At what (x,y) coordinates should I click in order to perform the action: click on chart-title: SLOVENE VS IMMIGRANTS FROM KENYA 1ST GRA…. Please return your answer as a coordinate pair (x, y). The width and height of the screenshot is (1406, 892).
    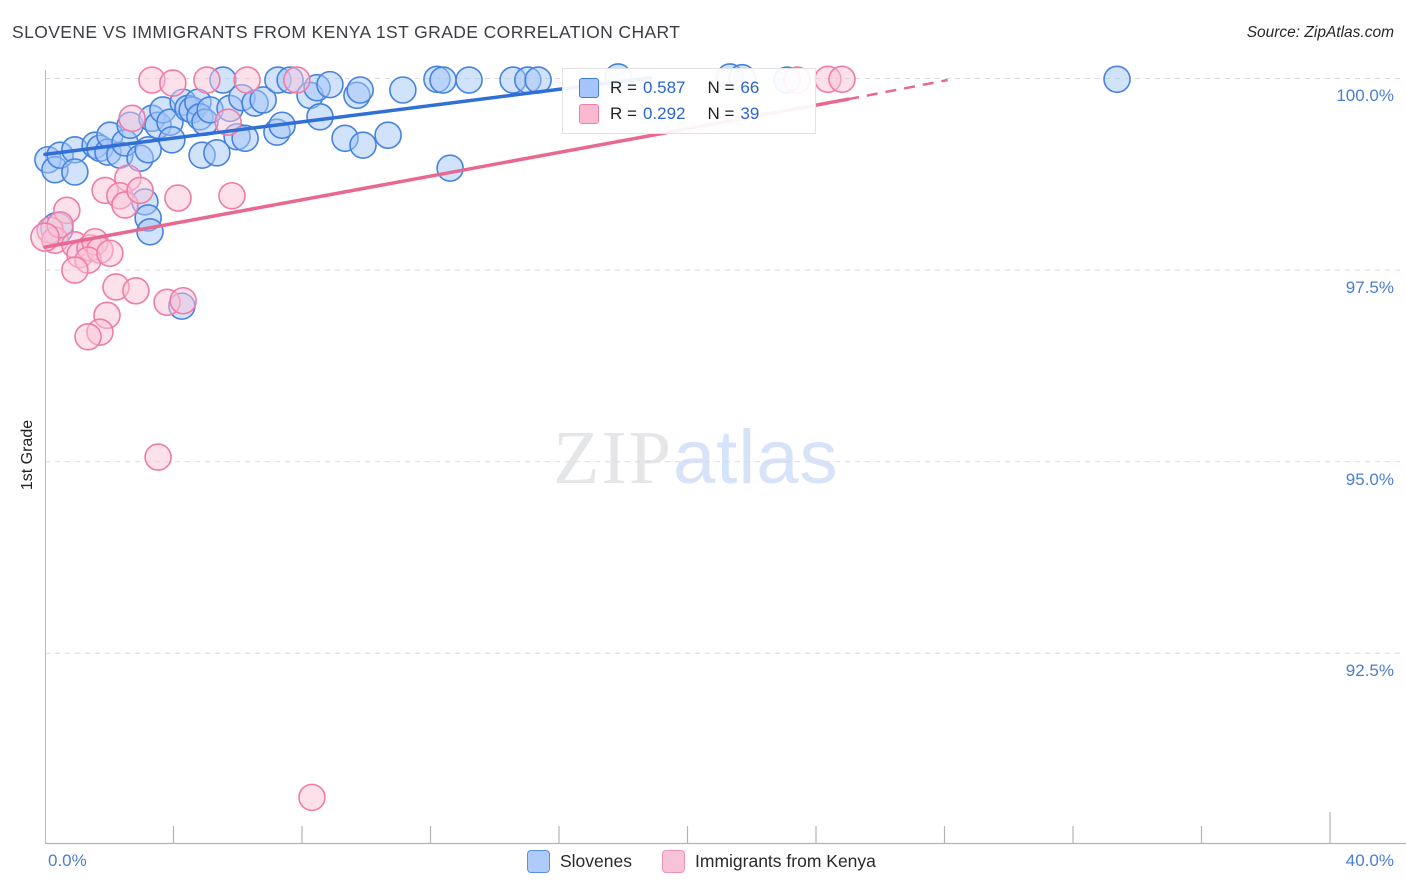
    Looking at the image, I should click on (346, 32).